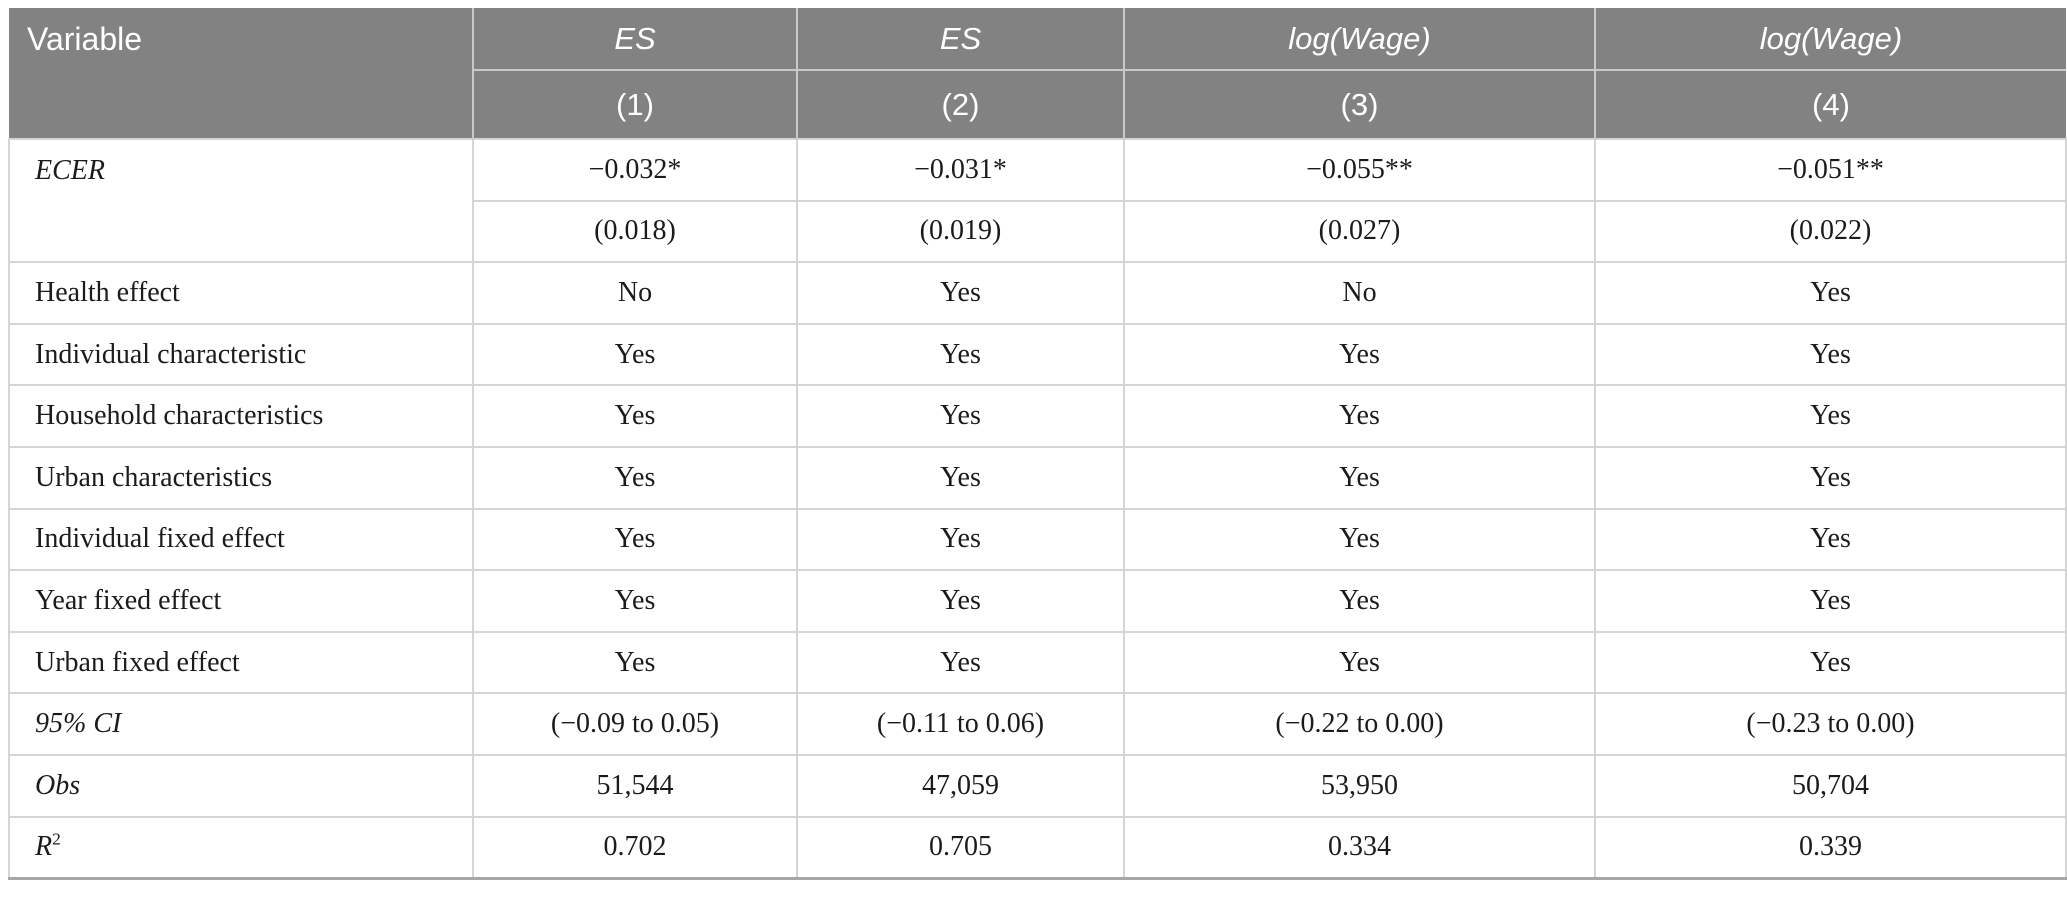  I want to click on header-row-models: Variable ES ES log(Wage) log(Wage), so click(1037, 73).